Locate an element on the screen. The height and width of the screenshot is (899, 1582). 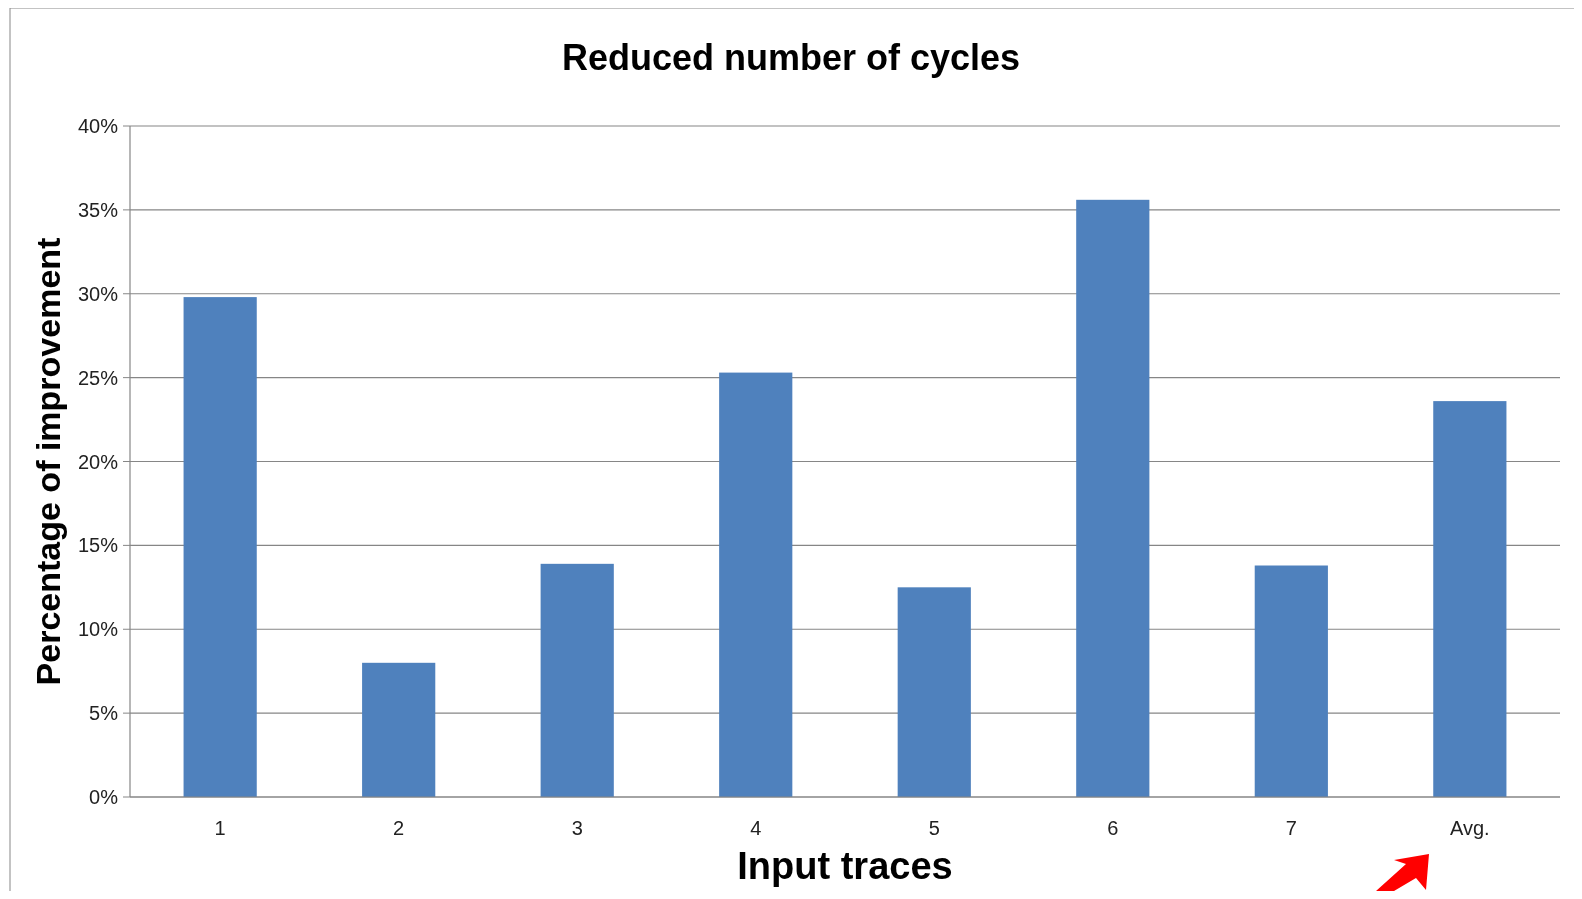
y-axis-title: Percentage of improvement is located at coordinates (48, 461).